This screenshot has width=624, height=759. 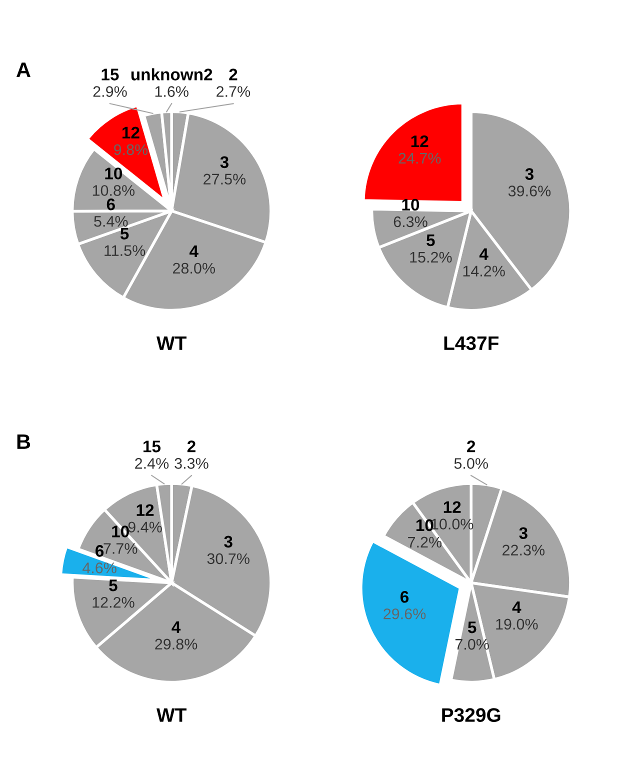 What do you see at coordinates (517, 624) in the screenshot?
I see `data-label: 19.0%` at bounding box center [517, 624].